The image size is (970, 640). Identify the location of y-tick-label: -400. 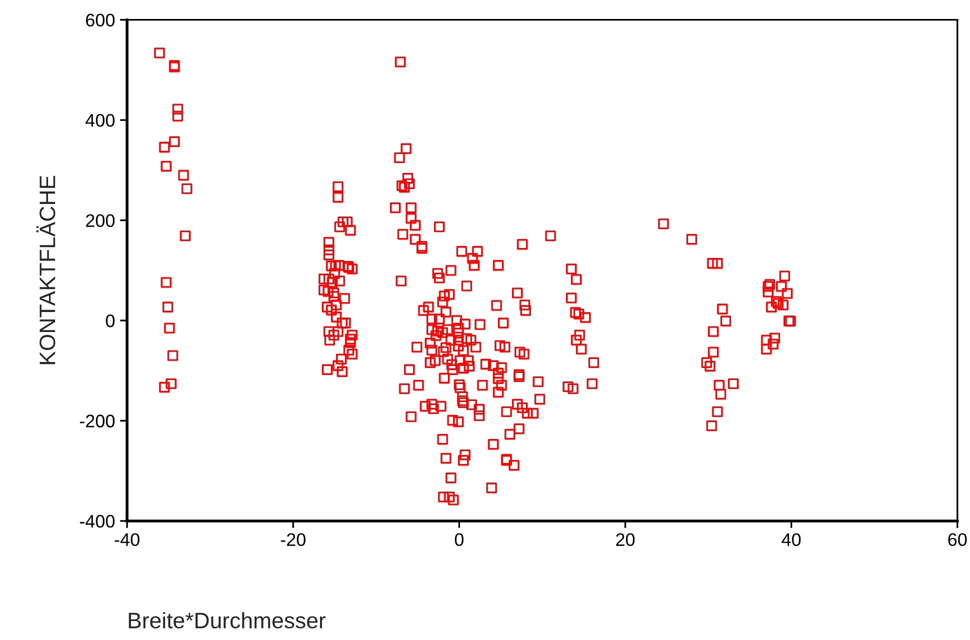
(97, 521).